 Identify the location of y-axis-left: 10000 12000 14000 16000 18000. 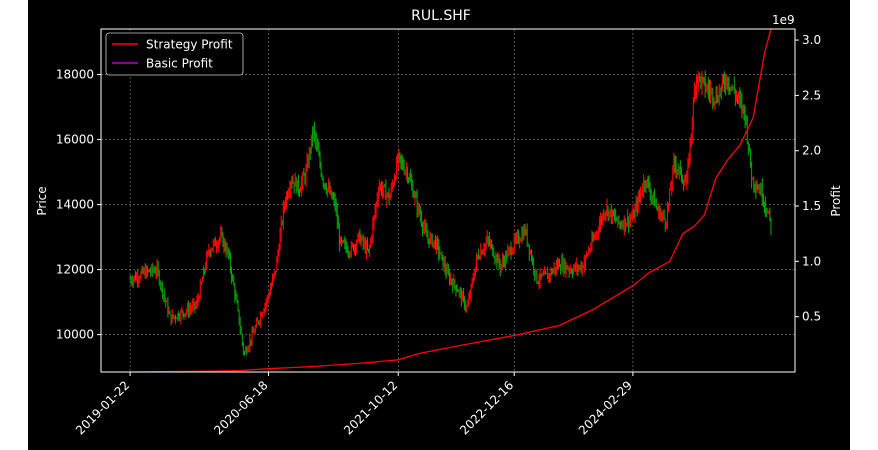
(78, 205).